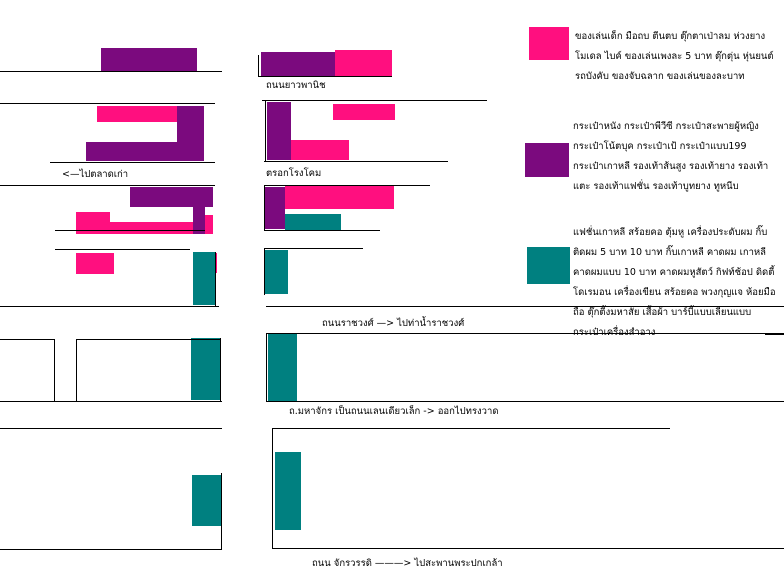 This screenshot has height=584, width=784. Describe the element at coordinates (548, 265) in the screenshot. I see `legend-swatch-fashion` at that location.